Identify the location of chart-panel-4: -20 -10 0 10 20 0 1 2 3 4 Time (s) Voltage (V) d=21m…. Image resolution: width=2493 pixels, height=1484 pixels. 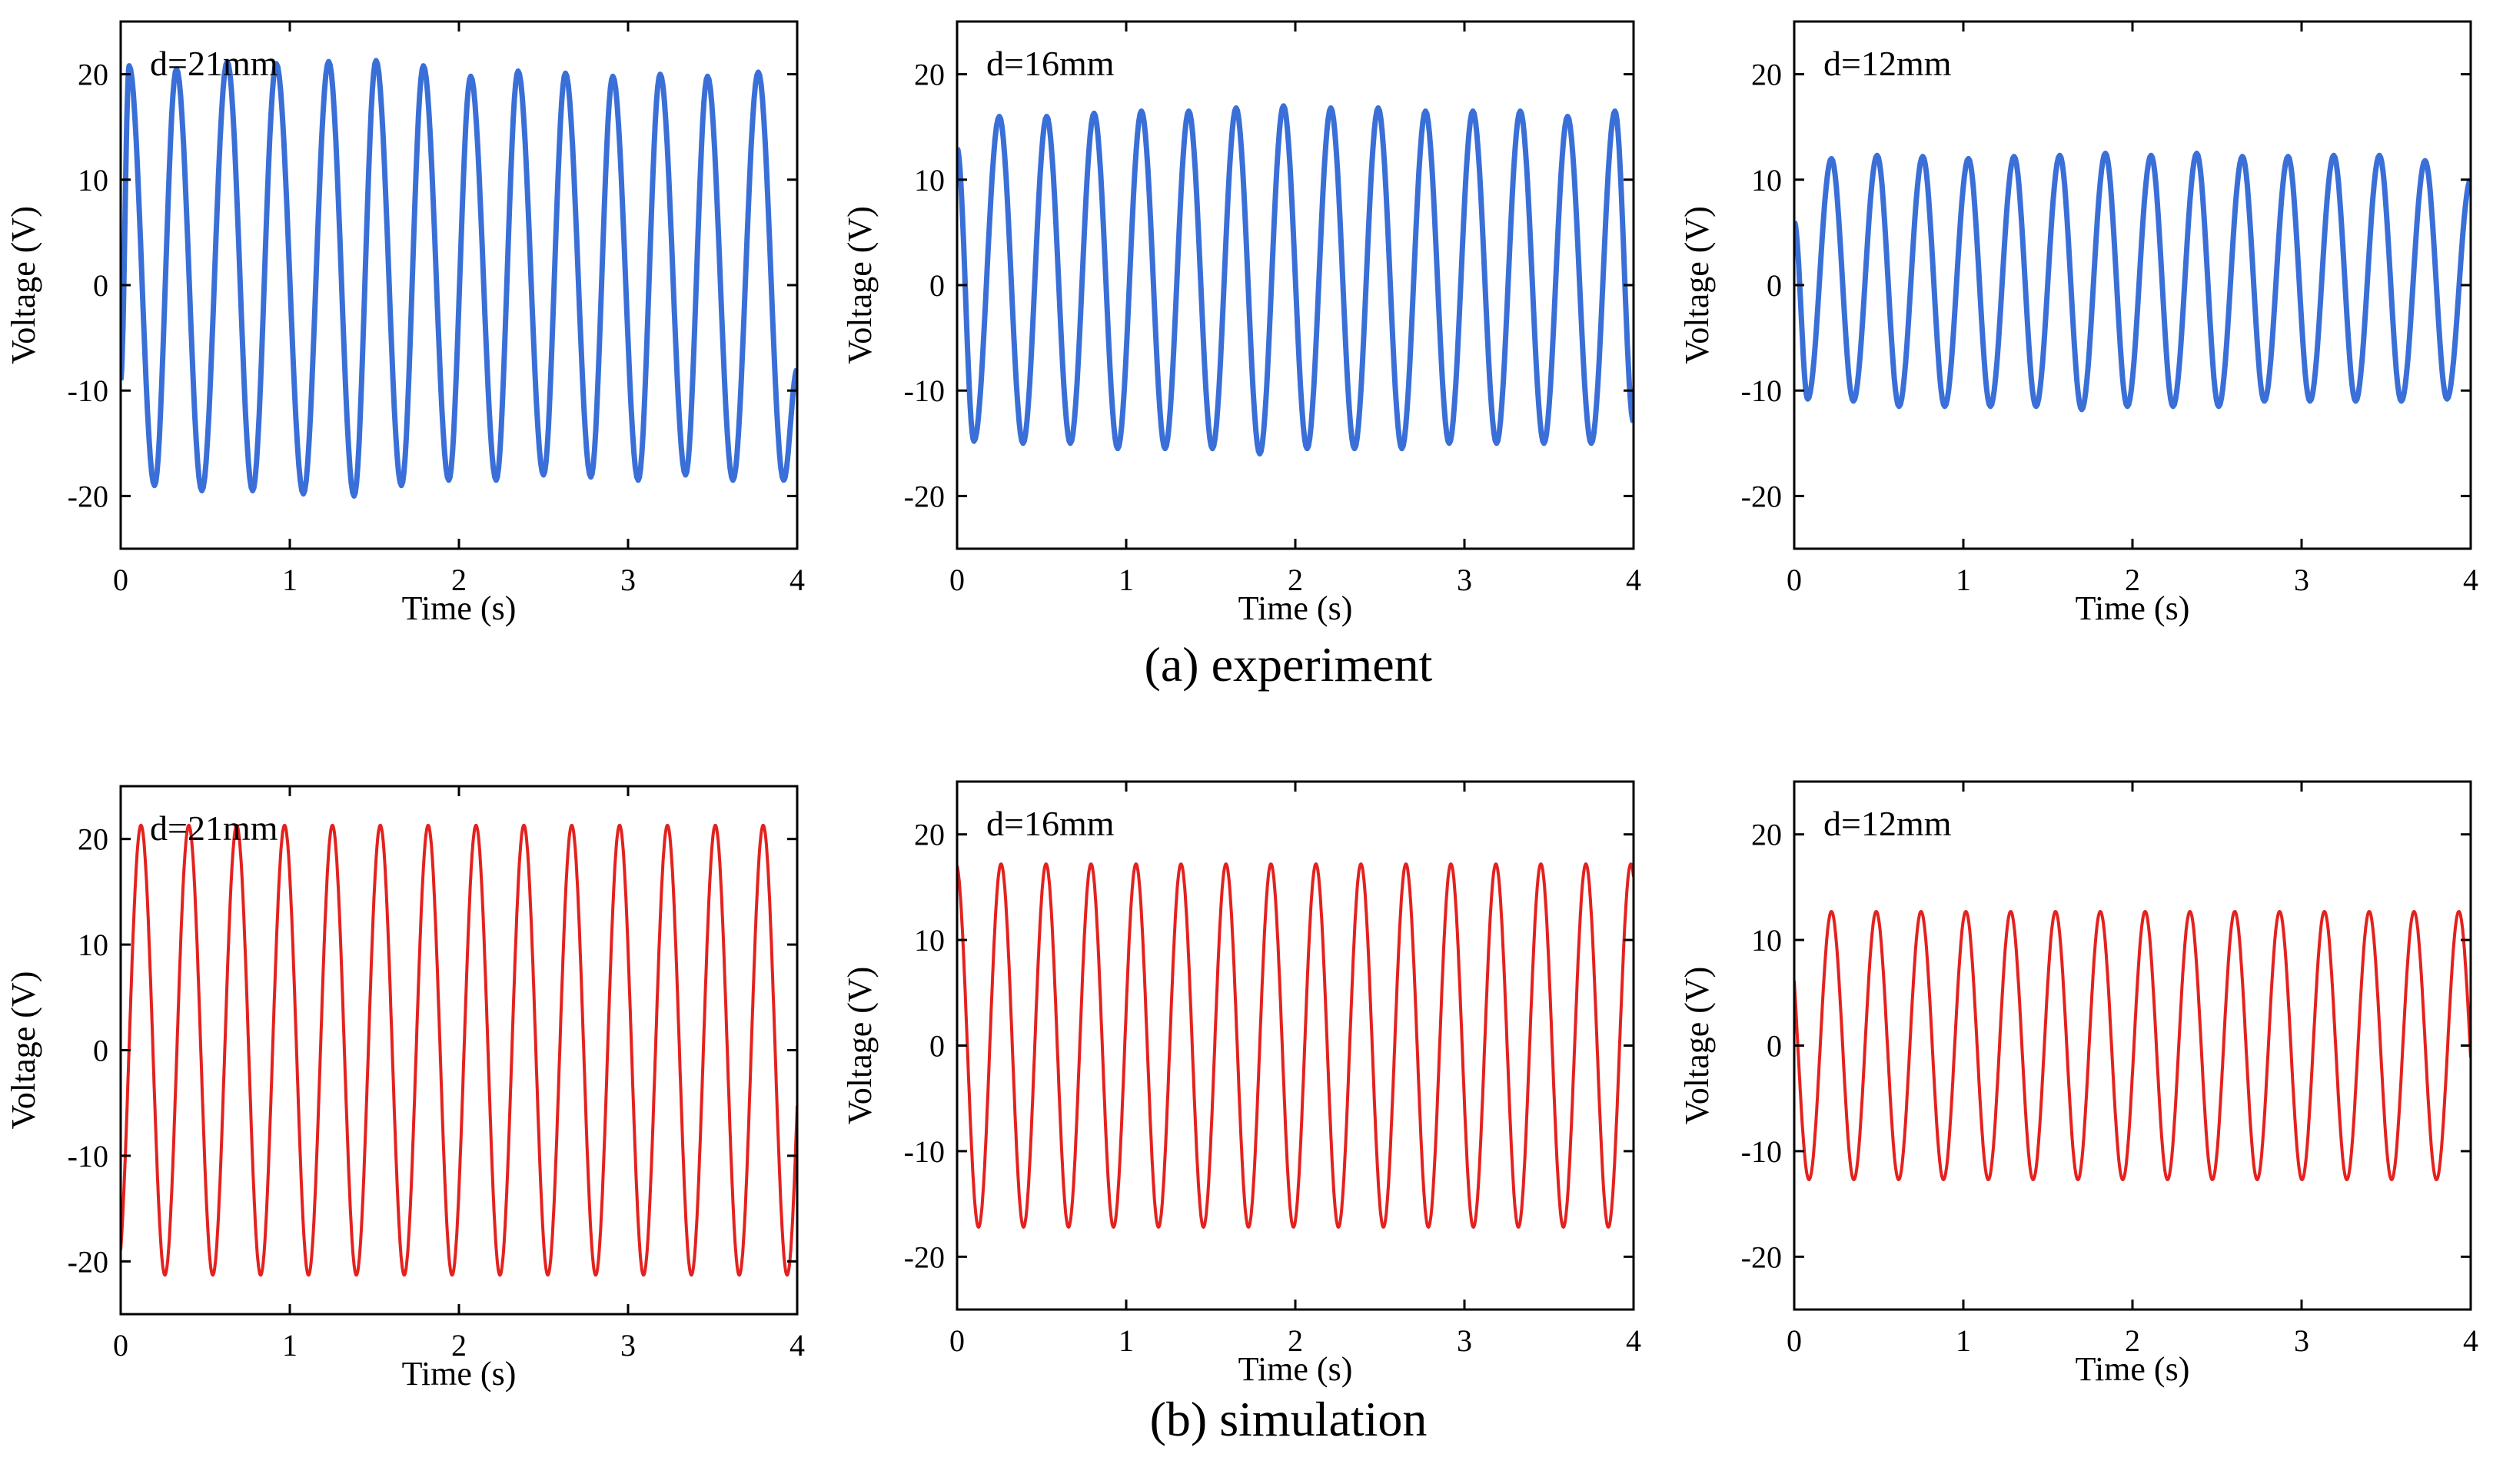
(405, 1089).